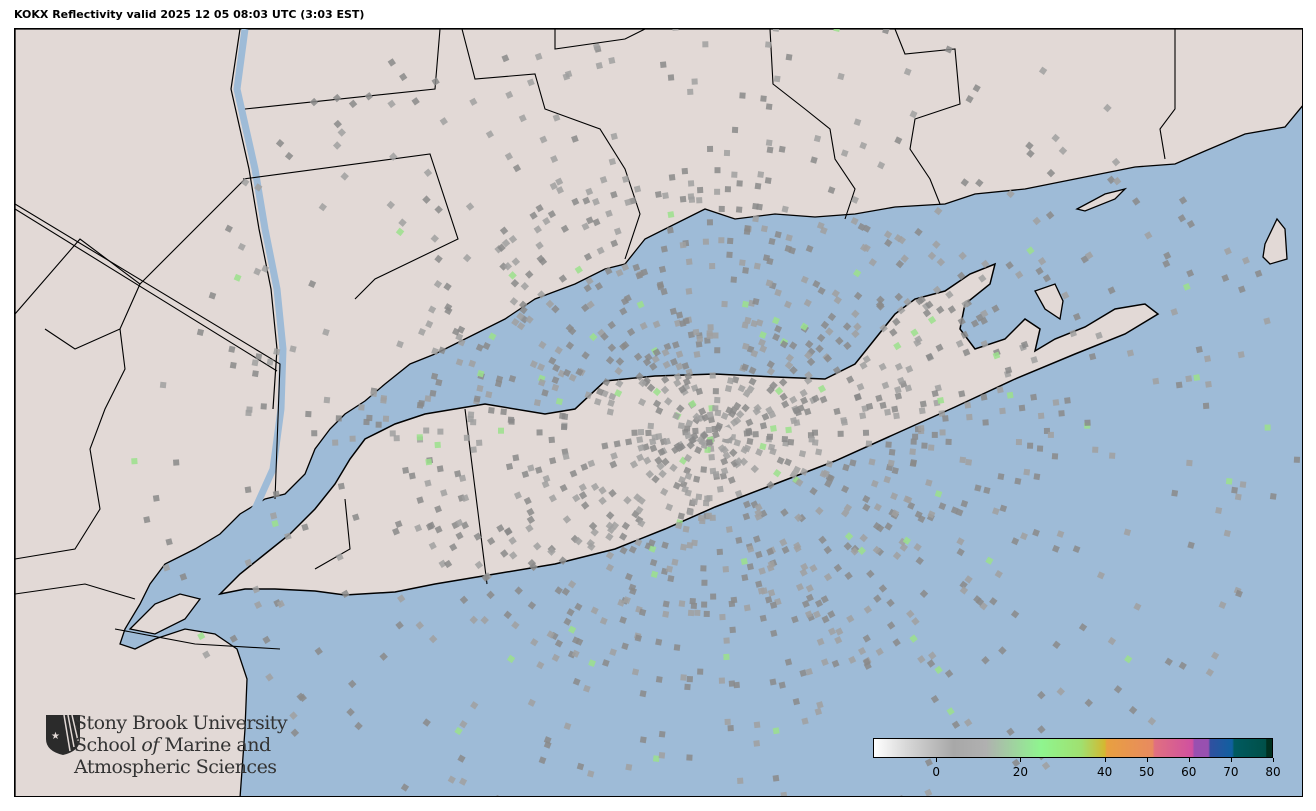 The width and height of the screenshot is (1316, 811). I want to click on colorbar-tick, so click(1189, 760).